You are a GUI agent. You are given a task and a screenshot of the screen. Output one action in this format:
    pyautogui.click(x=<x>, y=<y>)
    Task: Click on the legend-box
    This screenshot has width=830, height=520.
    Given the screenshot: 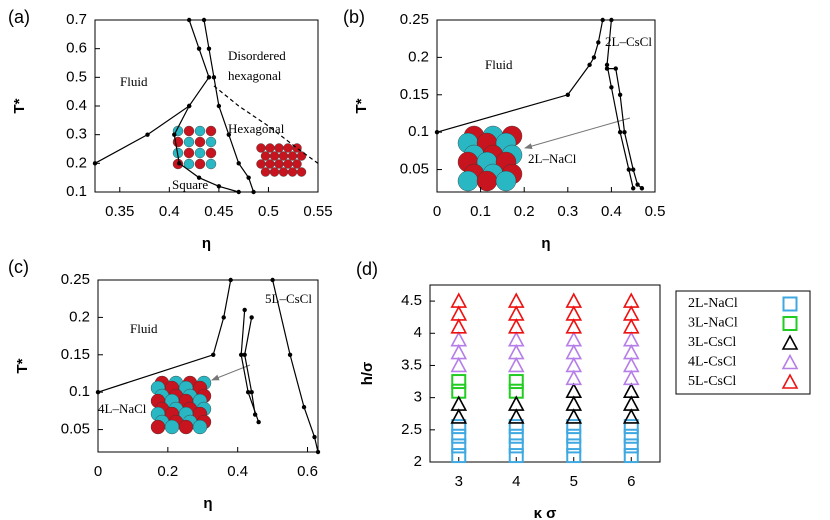 What is the action you would take?
    pyautogui.click(x=743, y=342)
    